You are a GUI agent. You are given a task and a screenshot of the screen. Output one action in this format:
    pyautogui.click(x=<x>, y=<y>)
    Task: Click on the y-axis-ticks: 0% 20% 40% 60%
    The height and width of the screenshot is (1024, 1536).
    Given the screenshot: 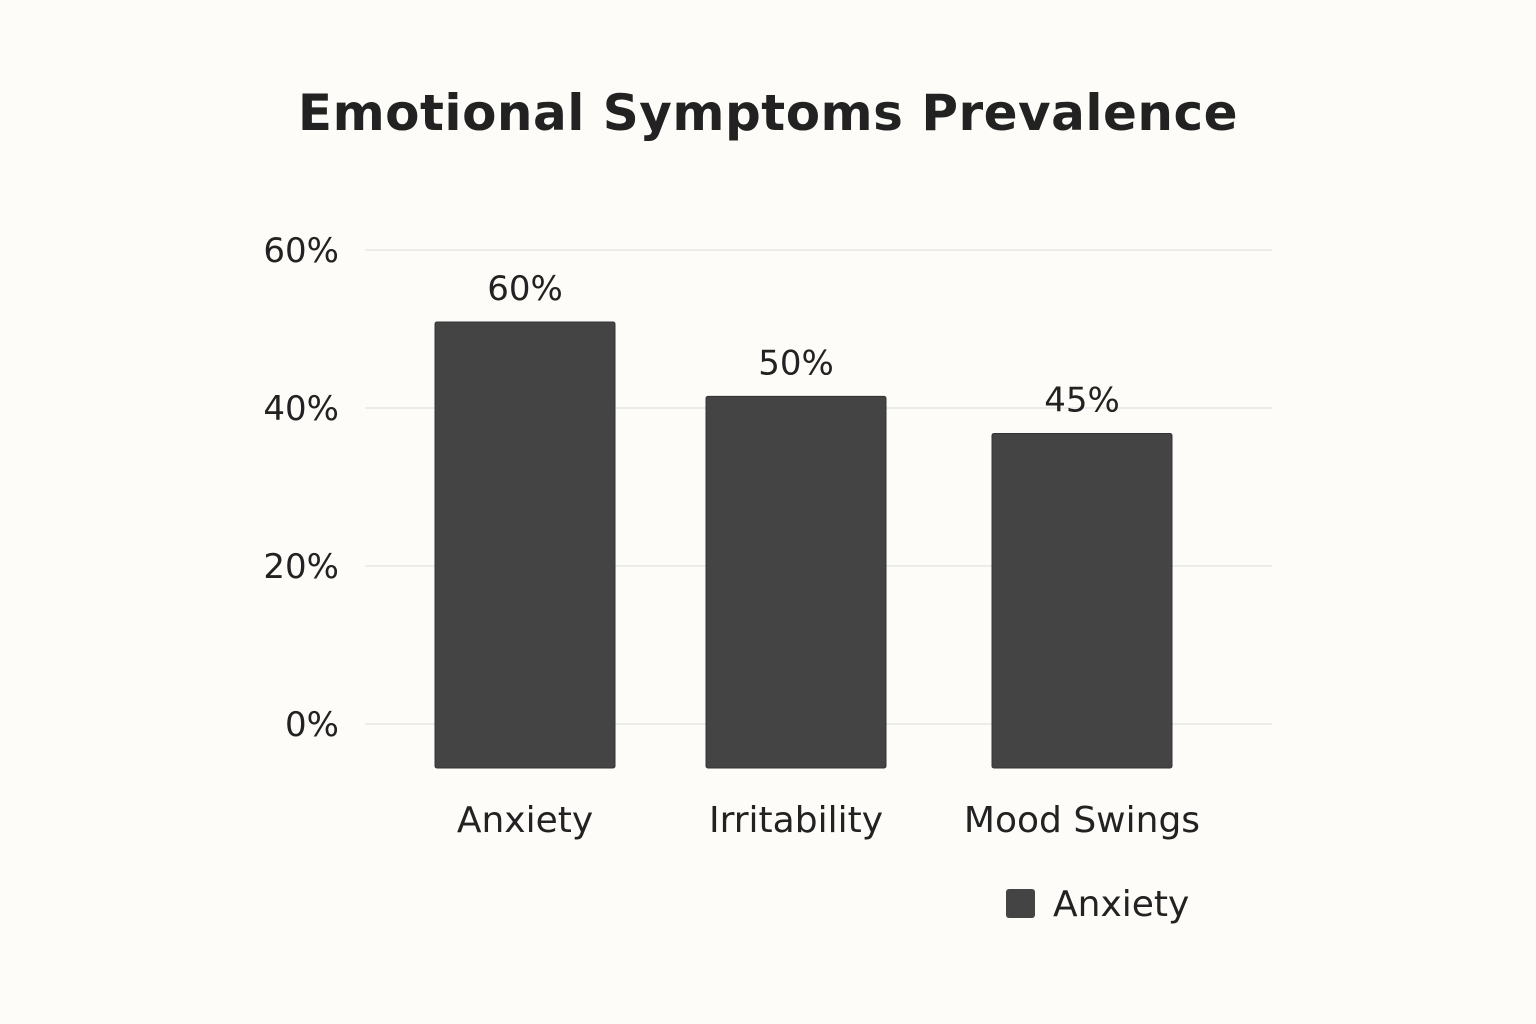 What is the action you would take?
    pyautogui.click(x=301, y=488)
    